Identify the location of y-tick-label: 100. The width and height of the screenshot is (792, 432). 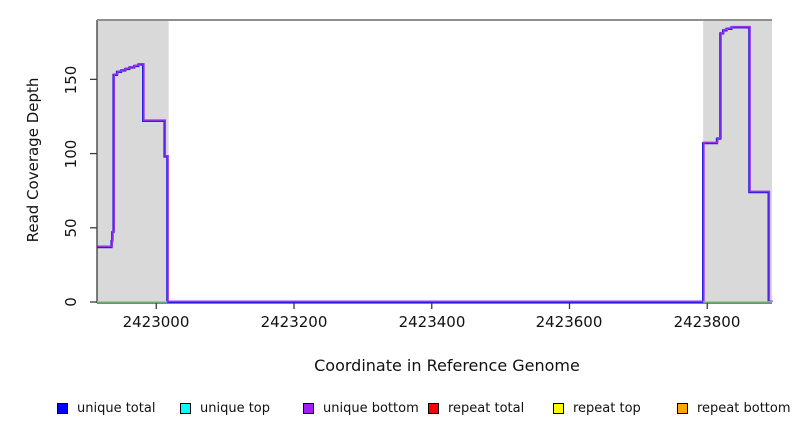
(71, 154).